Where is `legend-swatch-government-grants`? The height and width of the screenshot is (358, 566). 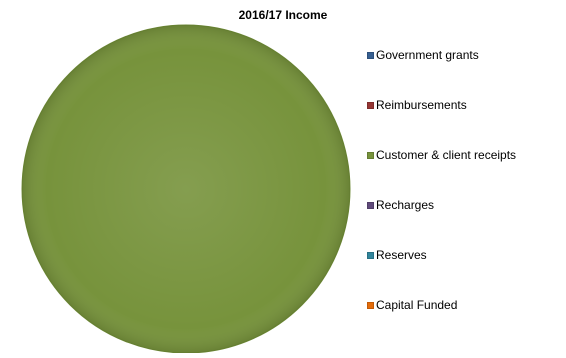 legend-swatch-government-grants is located at coordinates (370, 55).